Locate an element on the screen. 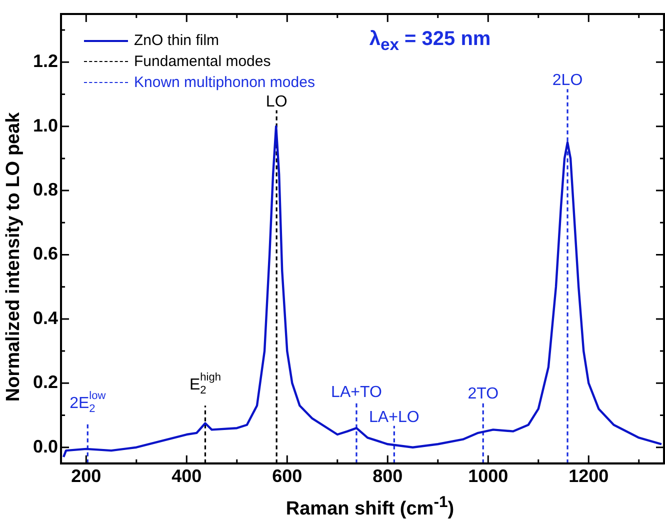 The image size is (665, 521). legend-label: Fundamental modes is located at coordinates (202, 61).